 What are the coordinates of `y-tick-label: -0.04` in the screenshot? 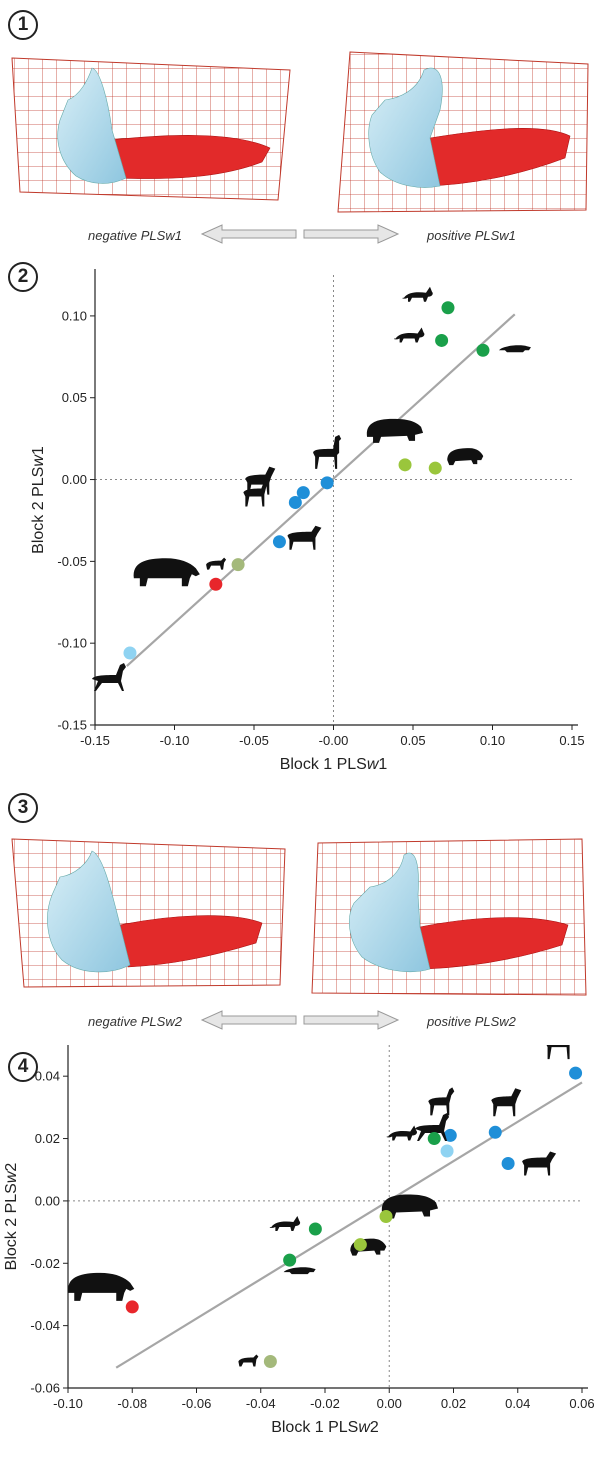 It's located at (45, 1325).